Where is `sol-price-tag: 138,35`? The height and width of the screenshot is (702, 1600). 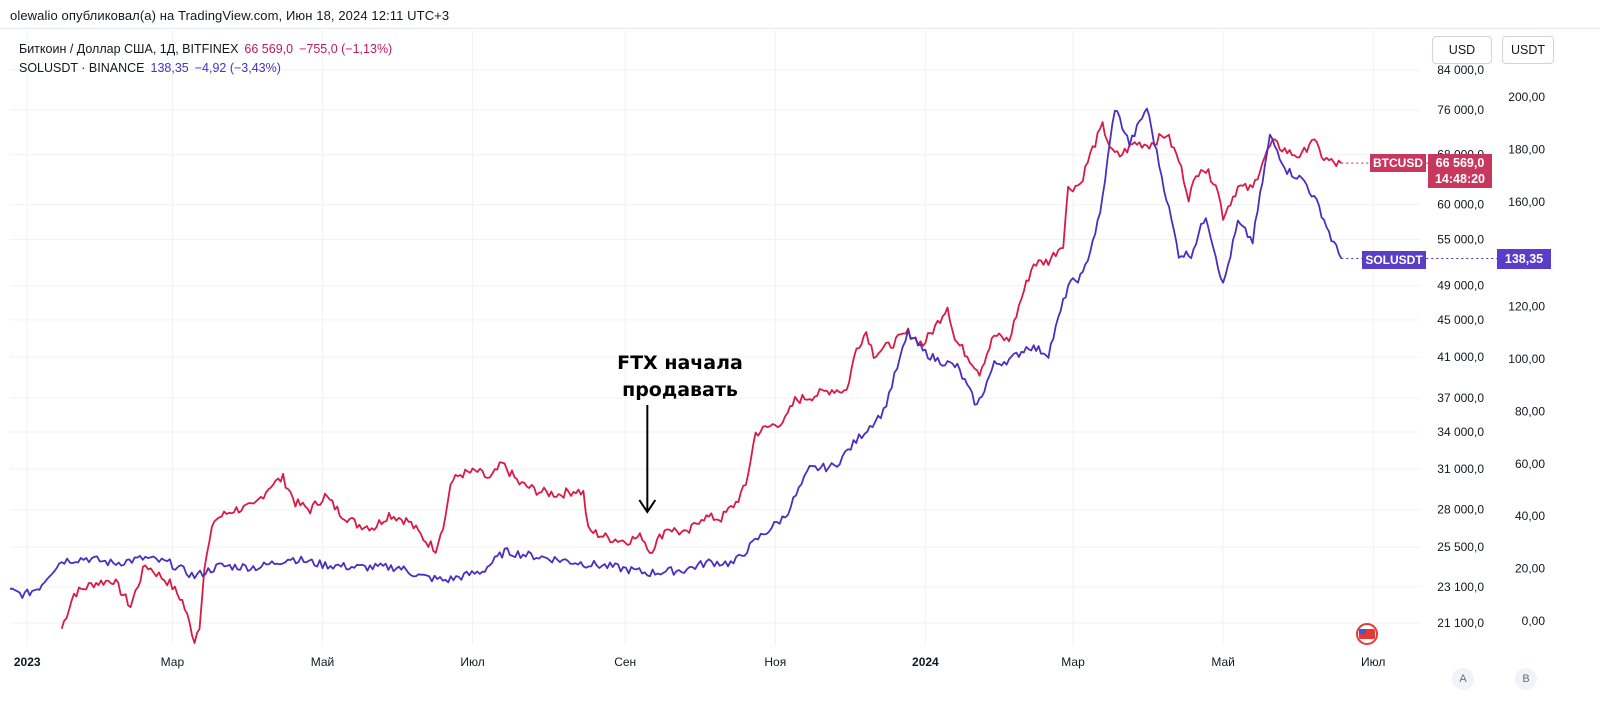 sol-price-tag: 138,35 is located at coordinates (1524, 259).